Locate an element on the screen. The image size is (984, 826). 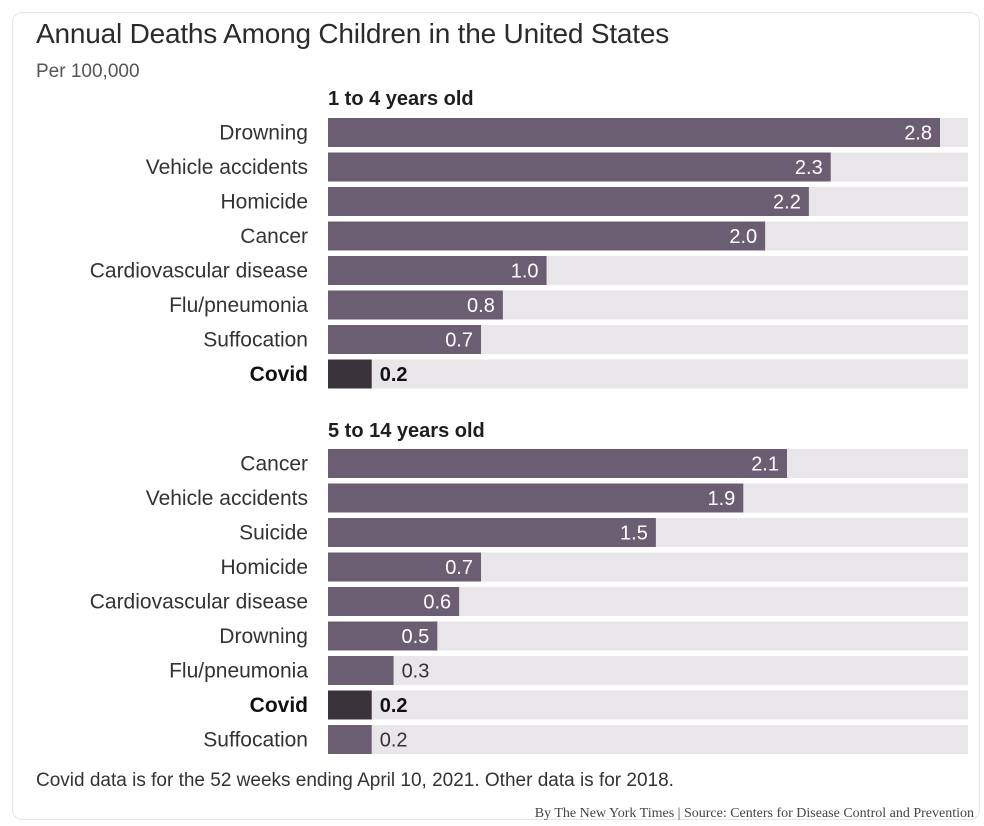
value-label-cardiovascular-disease: 1.0 is located at coordinates (525, 272).